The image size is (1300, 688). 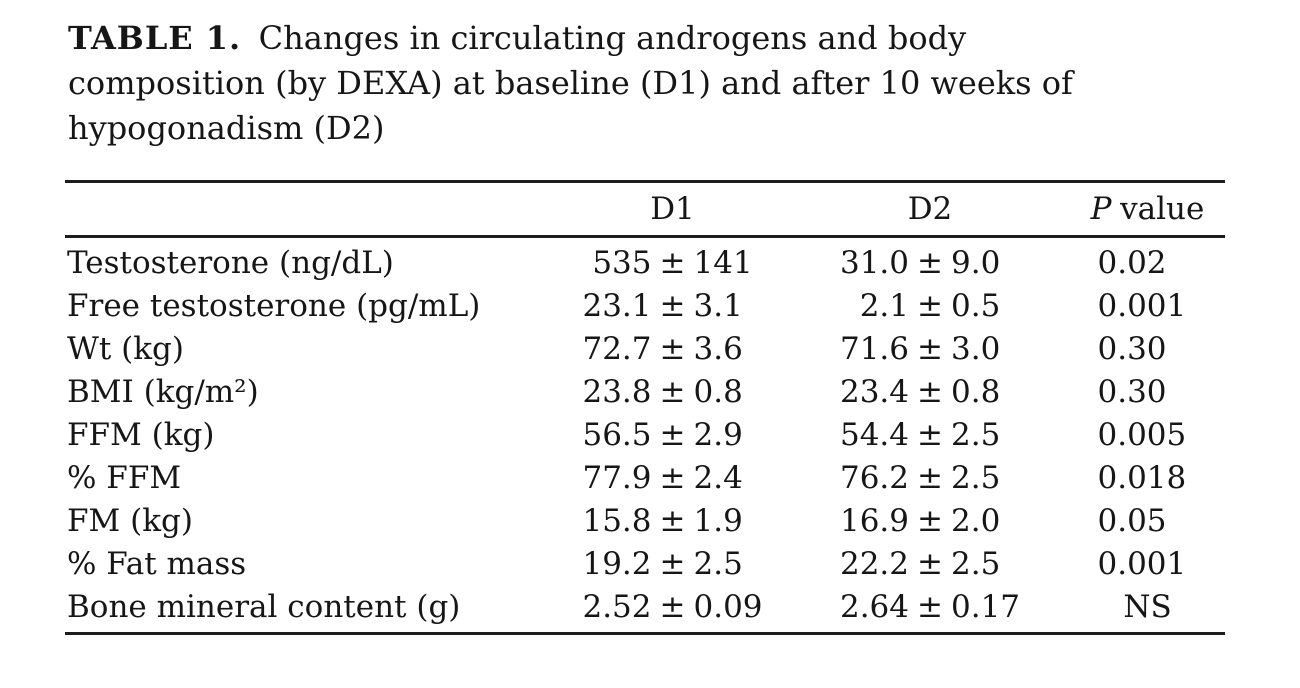 I want to click on row-label: % Fat mass, so click(x=157, y=564).